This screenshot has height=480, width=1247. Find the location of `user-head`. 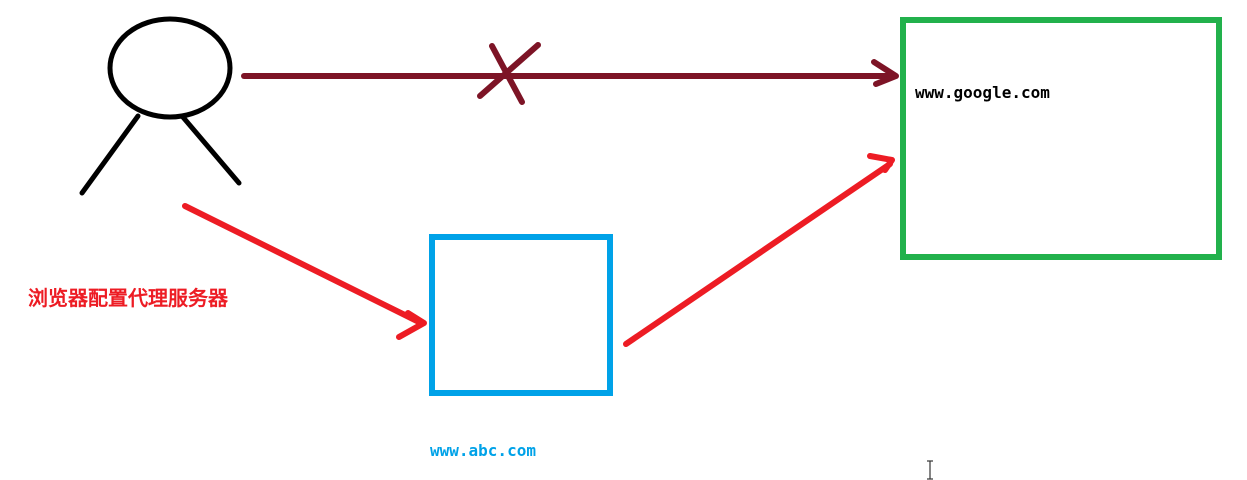

user-head is located at coordinates (170, 68).